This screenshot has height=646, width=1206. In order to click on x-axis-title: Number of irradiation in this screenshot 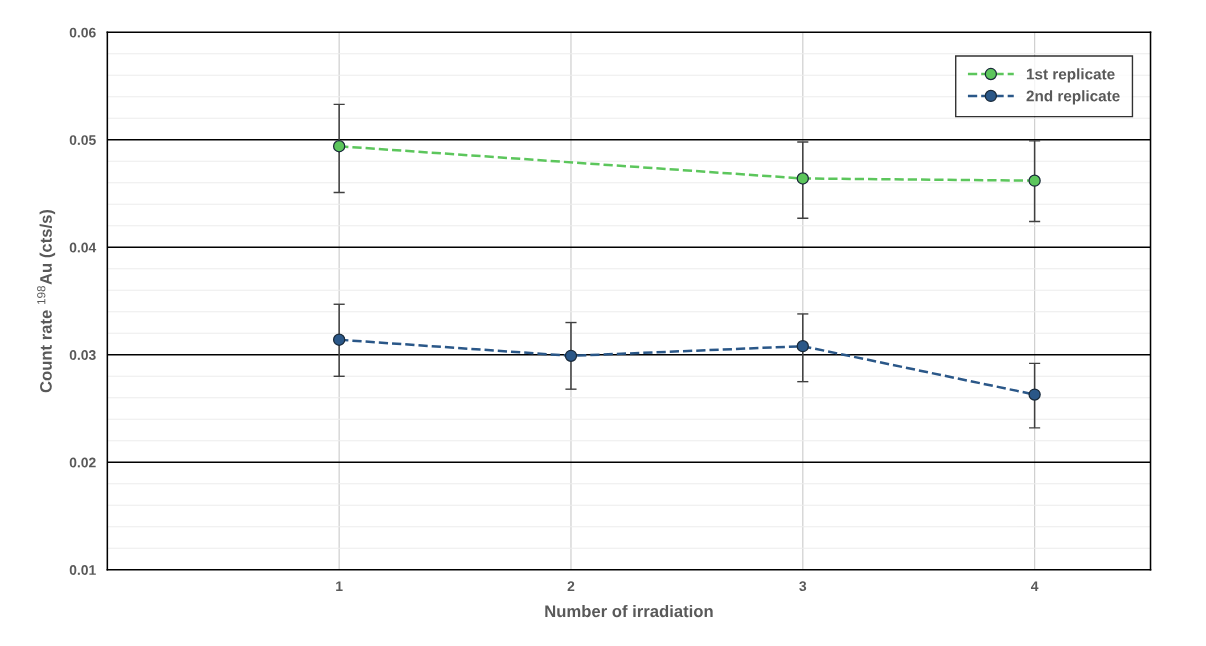, I will do `click(629, 611)`.